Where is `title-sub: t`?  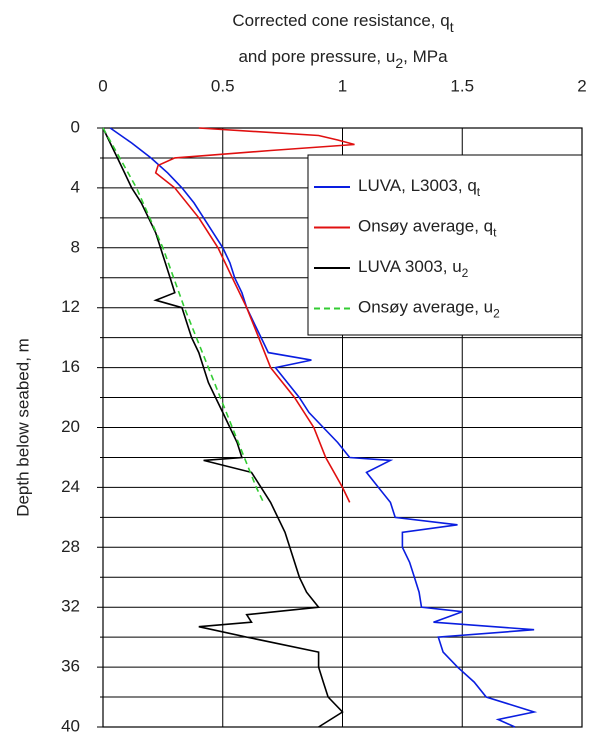 title-sub: t is located at coordinates (452, 27).